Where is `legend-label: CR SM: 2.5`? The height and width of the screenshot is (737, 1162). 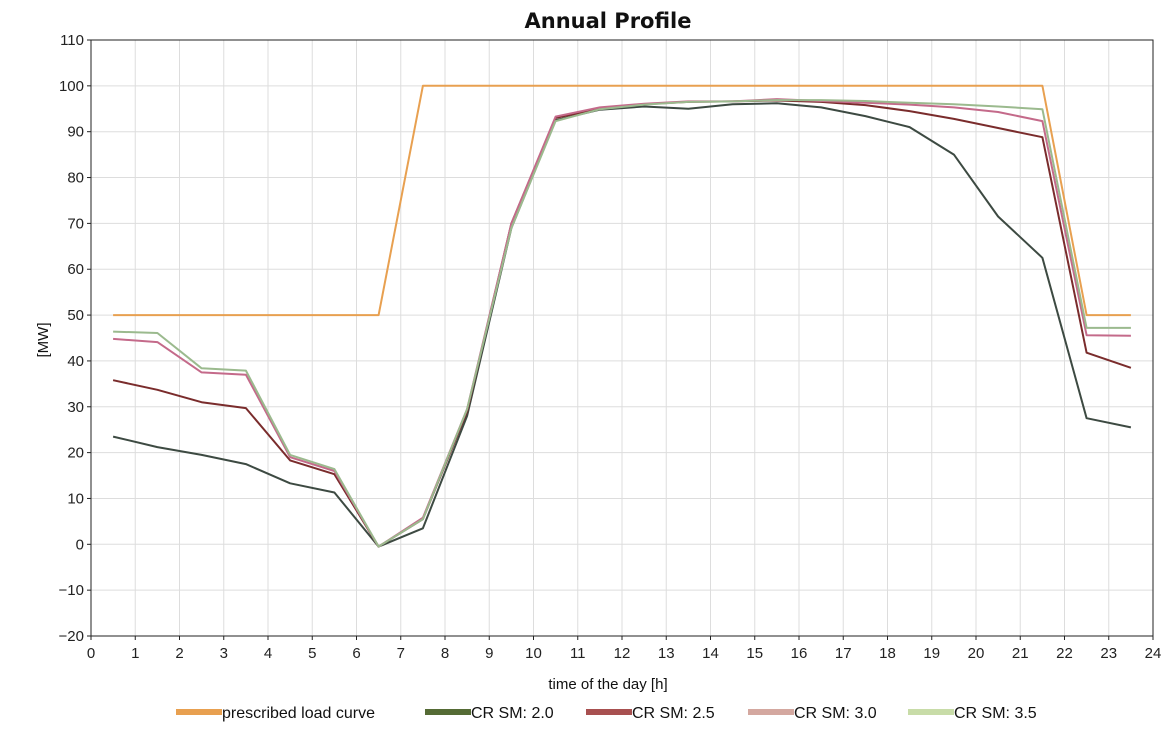
legend-label: CR SM: 2.5 is located at coordinates (673, 713).